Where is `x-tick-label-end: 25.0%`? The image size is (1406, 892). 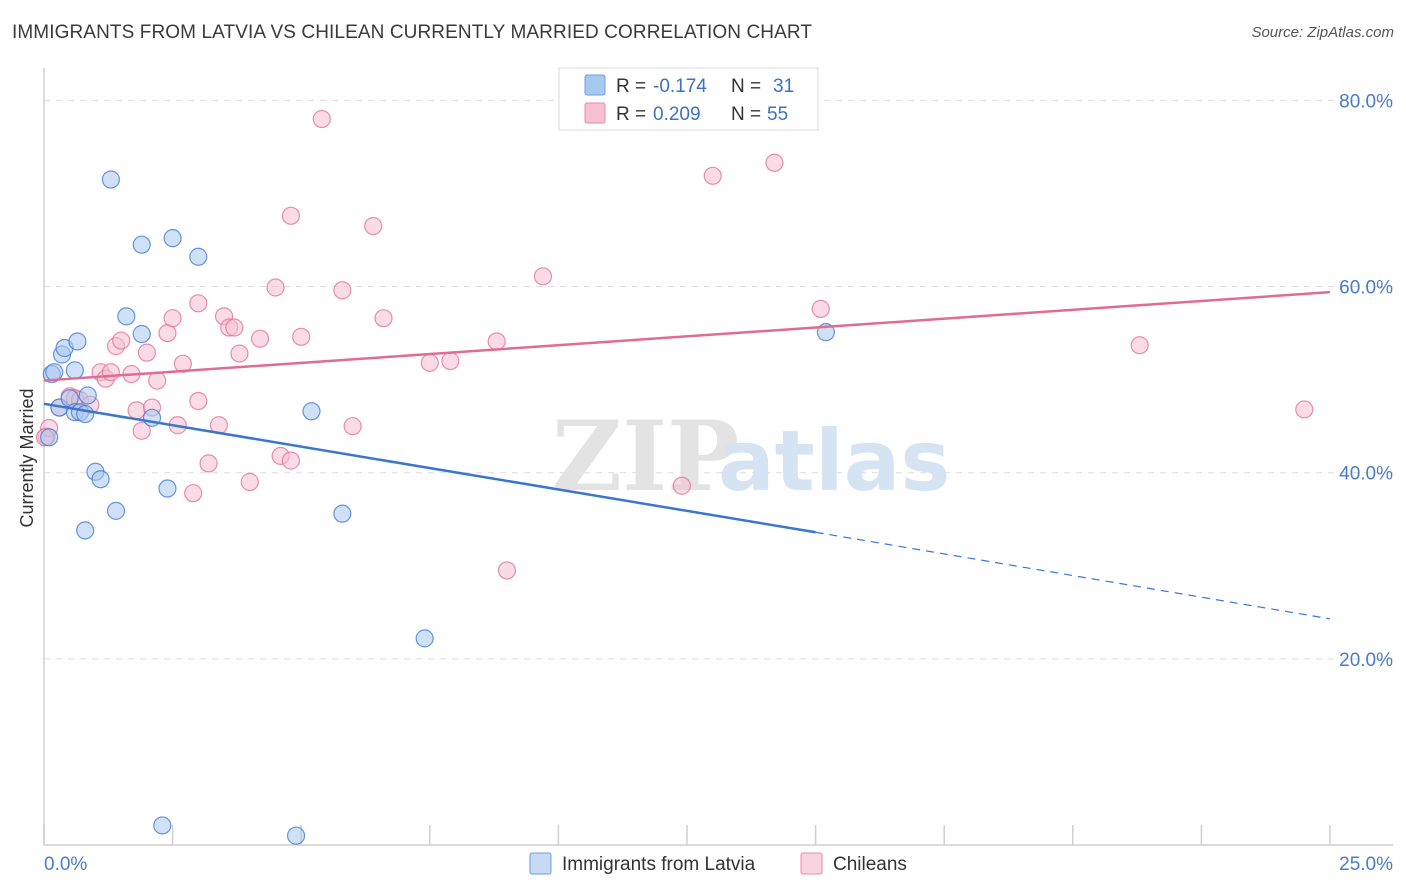
x-tick-label-end: 25.0% is located at coordinates (1366, 864).